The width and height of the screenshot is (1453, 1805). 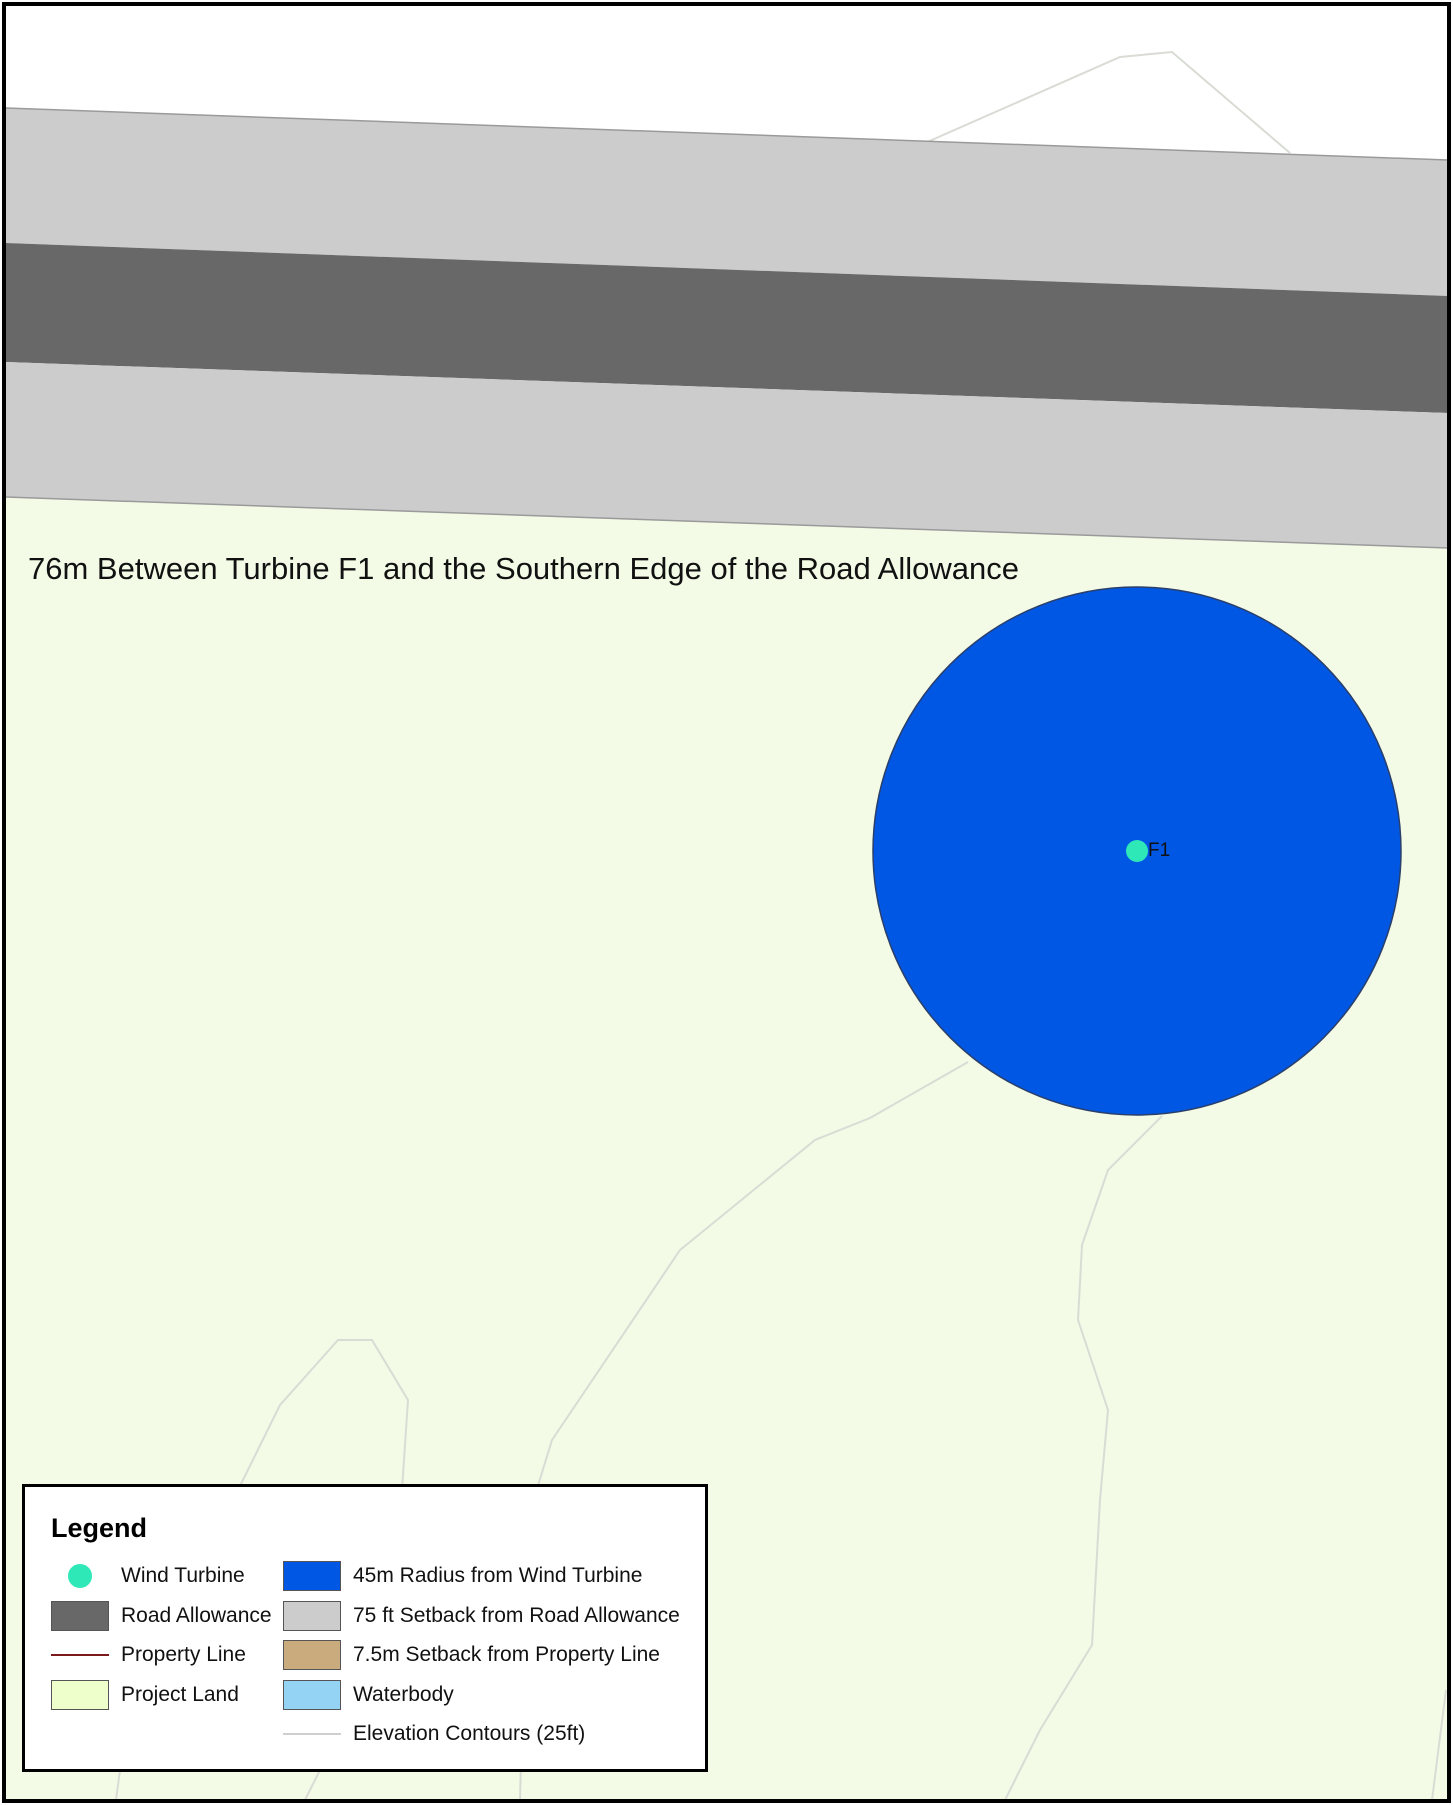 What do you see at coordinates (469, 1733) in the screenshot?
I see `legend-label: Elevation Contours (25ft)` at bounding box center [469, 1733].